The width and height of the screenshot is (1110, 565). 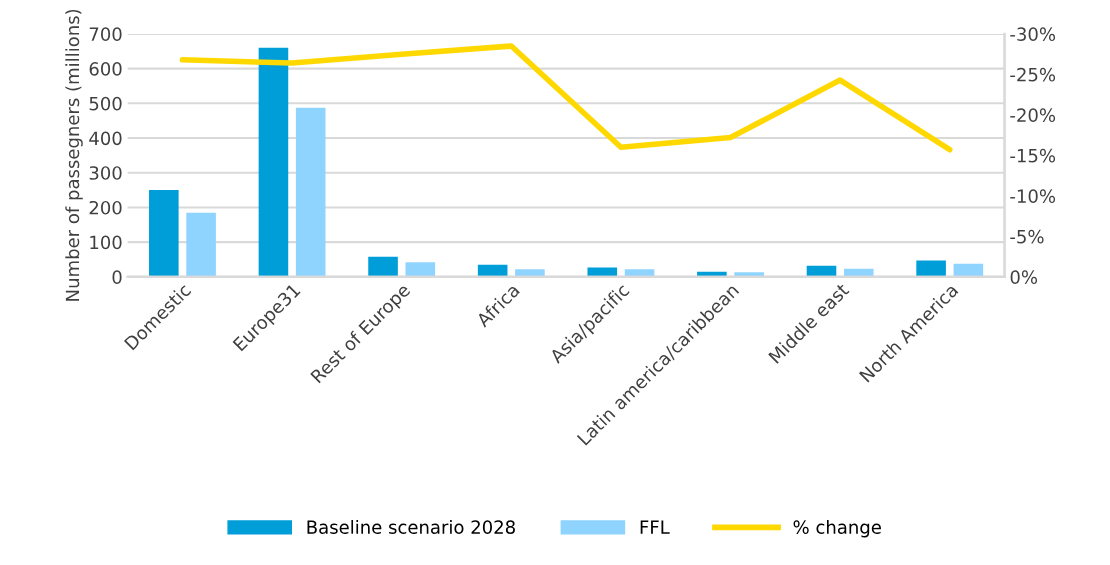 What do you see at coordinates (105, 173) in the screenshot?
I see `y-tick-label: 300` at bounding box center [105, 173].